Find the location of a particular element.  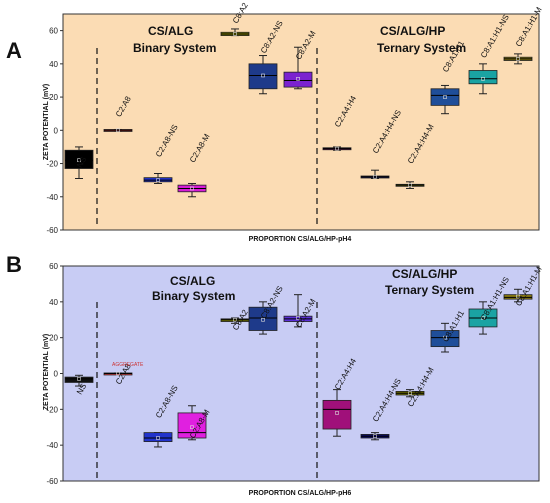

x-axis-label-b: PROPORTION CS/ALG/HP-pH6 is located at coordinates (300, 493).